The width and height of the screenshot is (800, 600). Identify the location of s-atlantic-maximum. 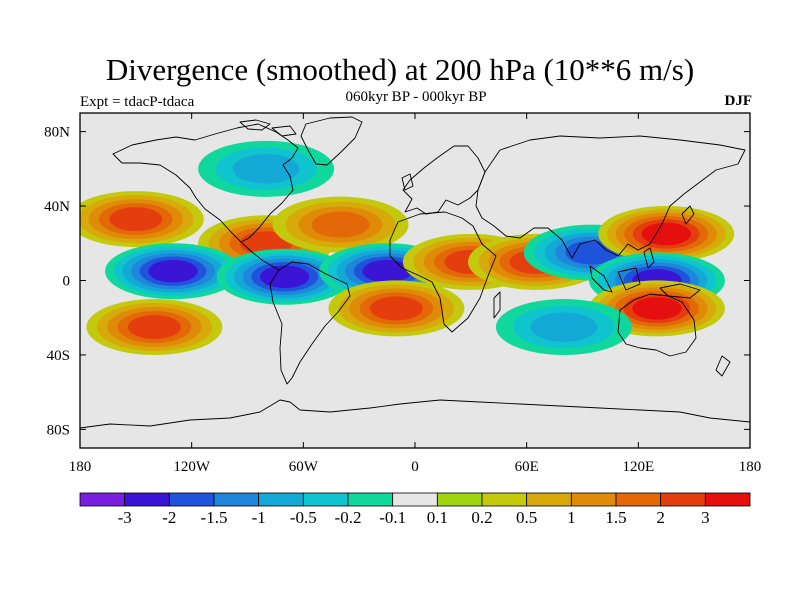
(396, 308).